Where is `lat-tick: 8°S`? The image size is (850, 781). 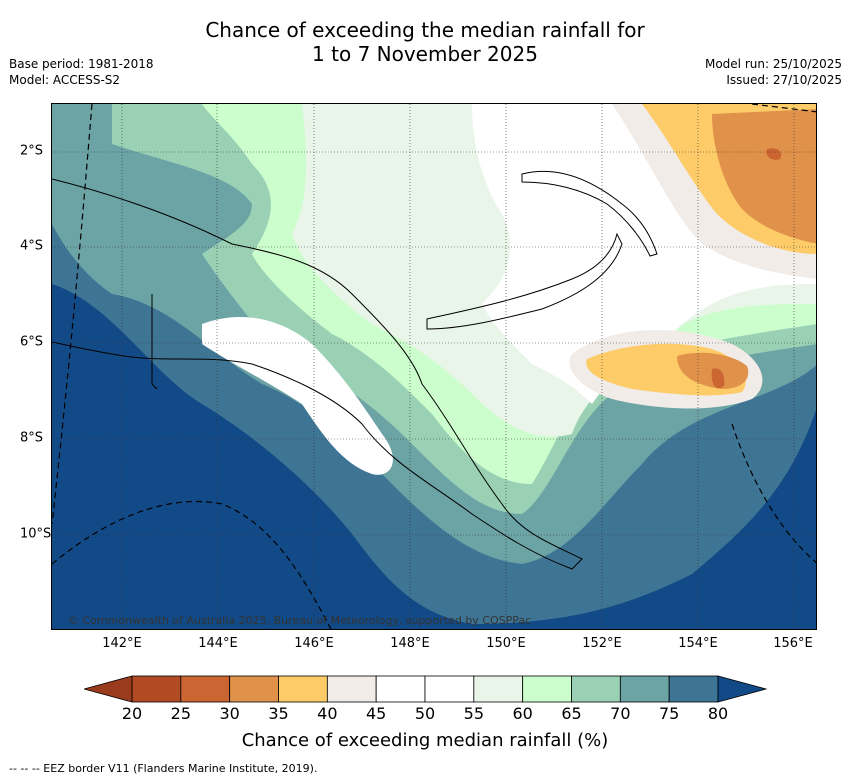 lat-tick: 8°S is located at coordinates (32, 438).